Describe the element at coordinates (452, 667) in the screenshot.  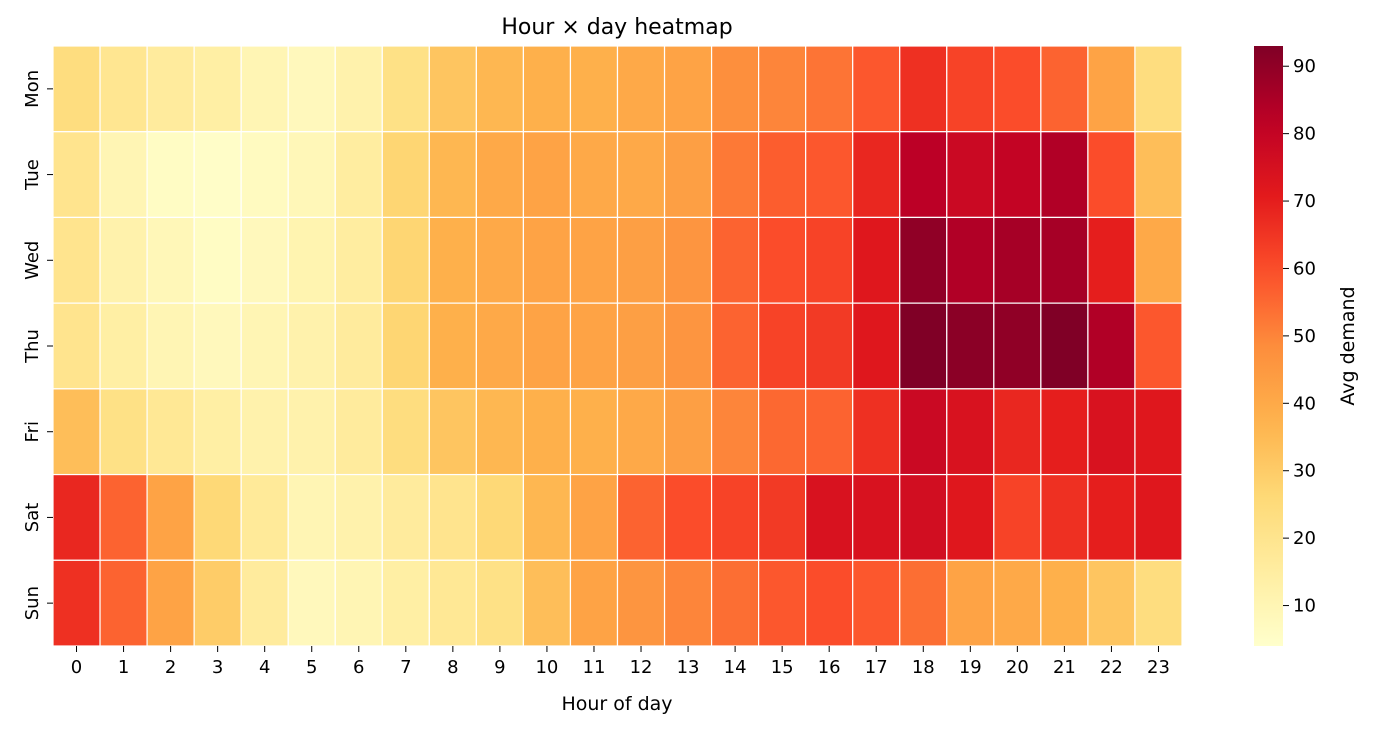
I see `x-tick-label: 8` at that location.